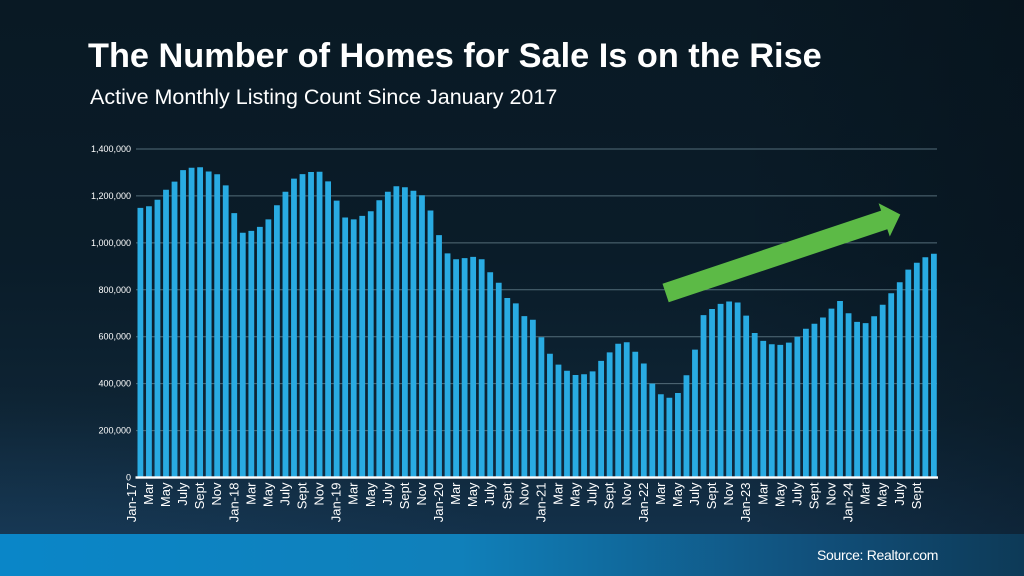 This screenshot has height=576, width=1024. What do you see at coordinates (643, 503) in the screenshot?
I see `svg-text: Jan-22` at bounding box center [643, 503].